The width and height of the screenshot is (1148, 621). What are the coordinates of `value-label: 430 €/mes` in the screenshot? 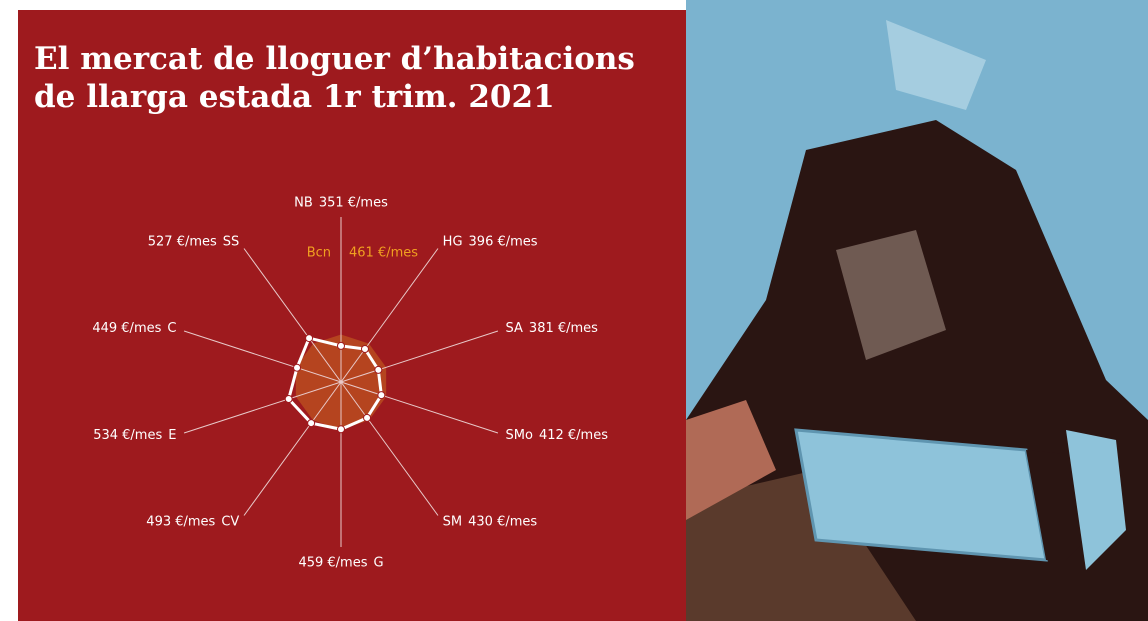 It's located at (502, 521).